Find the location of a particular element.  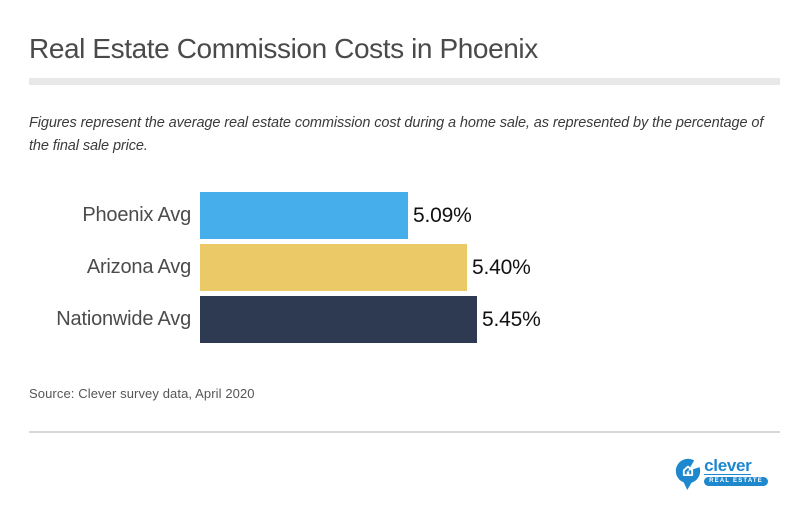

value-label: 5.09% is located at coordinates (442, 215).